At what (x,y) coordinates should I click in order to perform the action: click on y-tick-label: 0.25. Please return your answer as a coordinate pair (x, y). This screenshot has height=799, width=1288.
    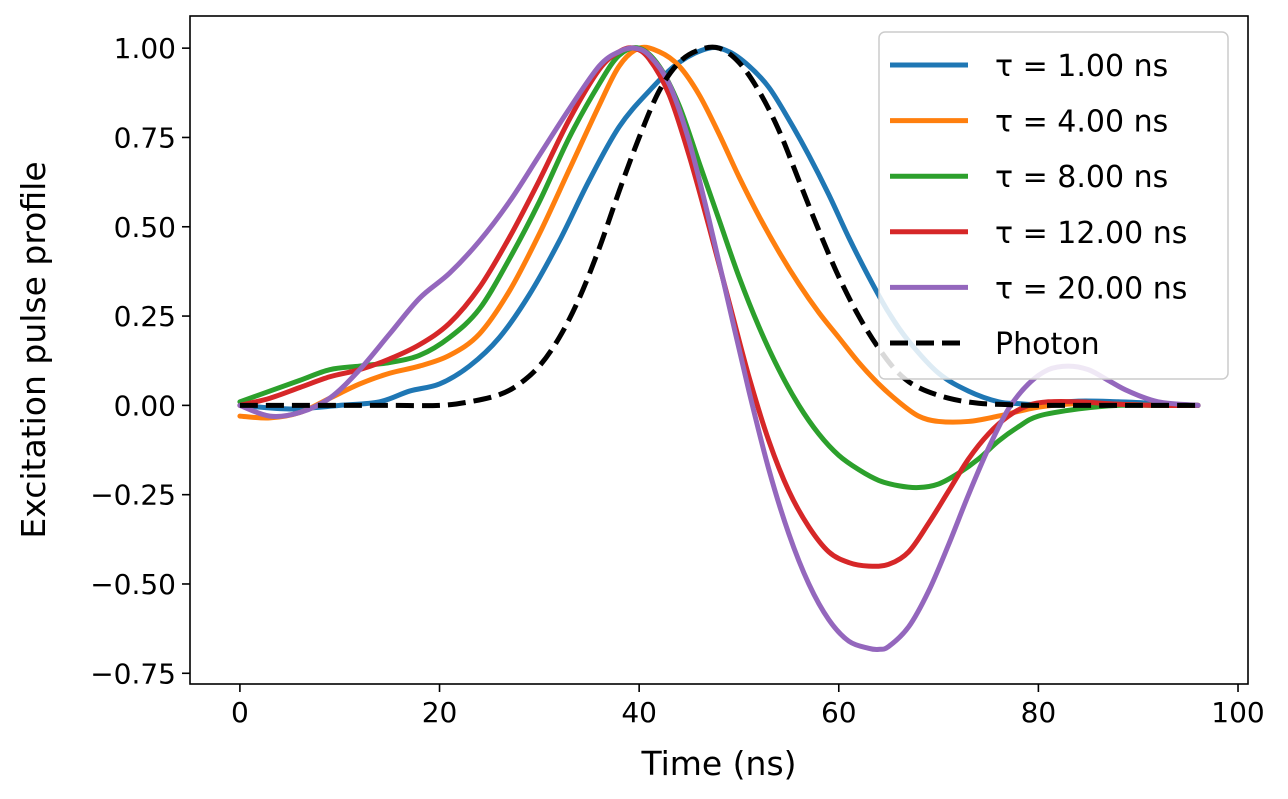
    Looking at the image, I should click on (145, 316).